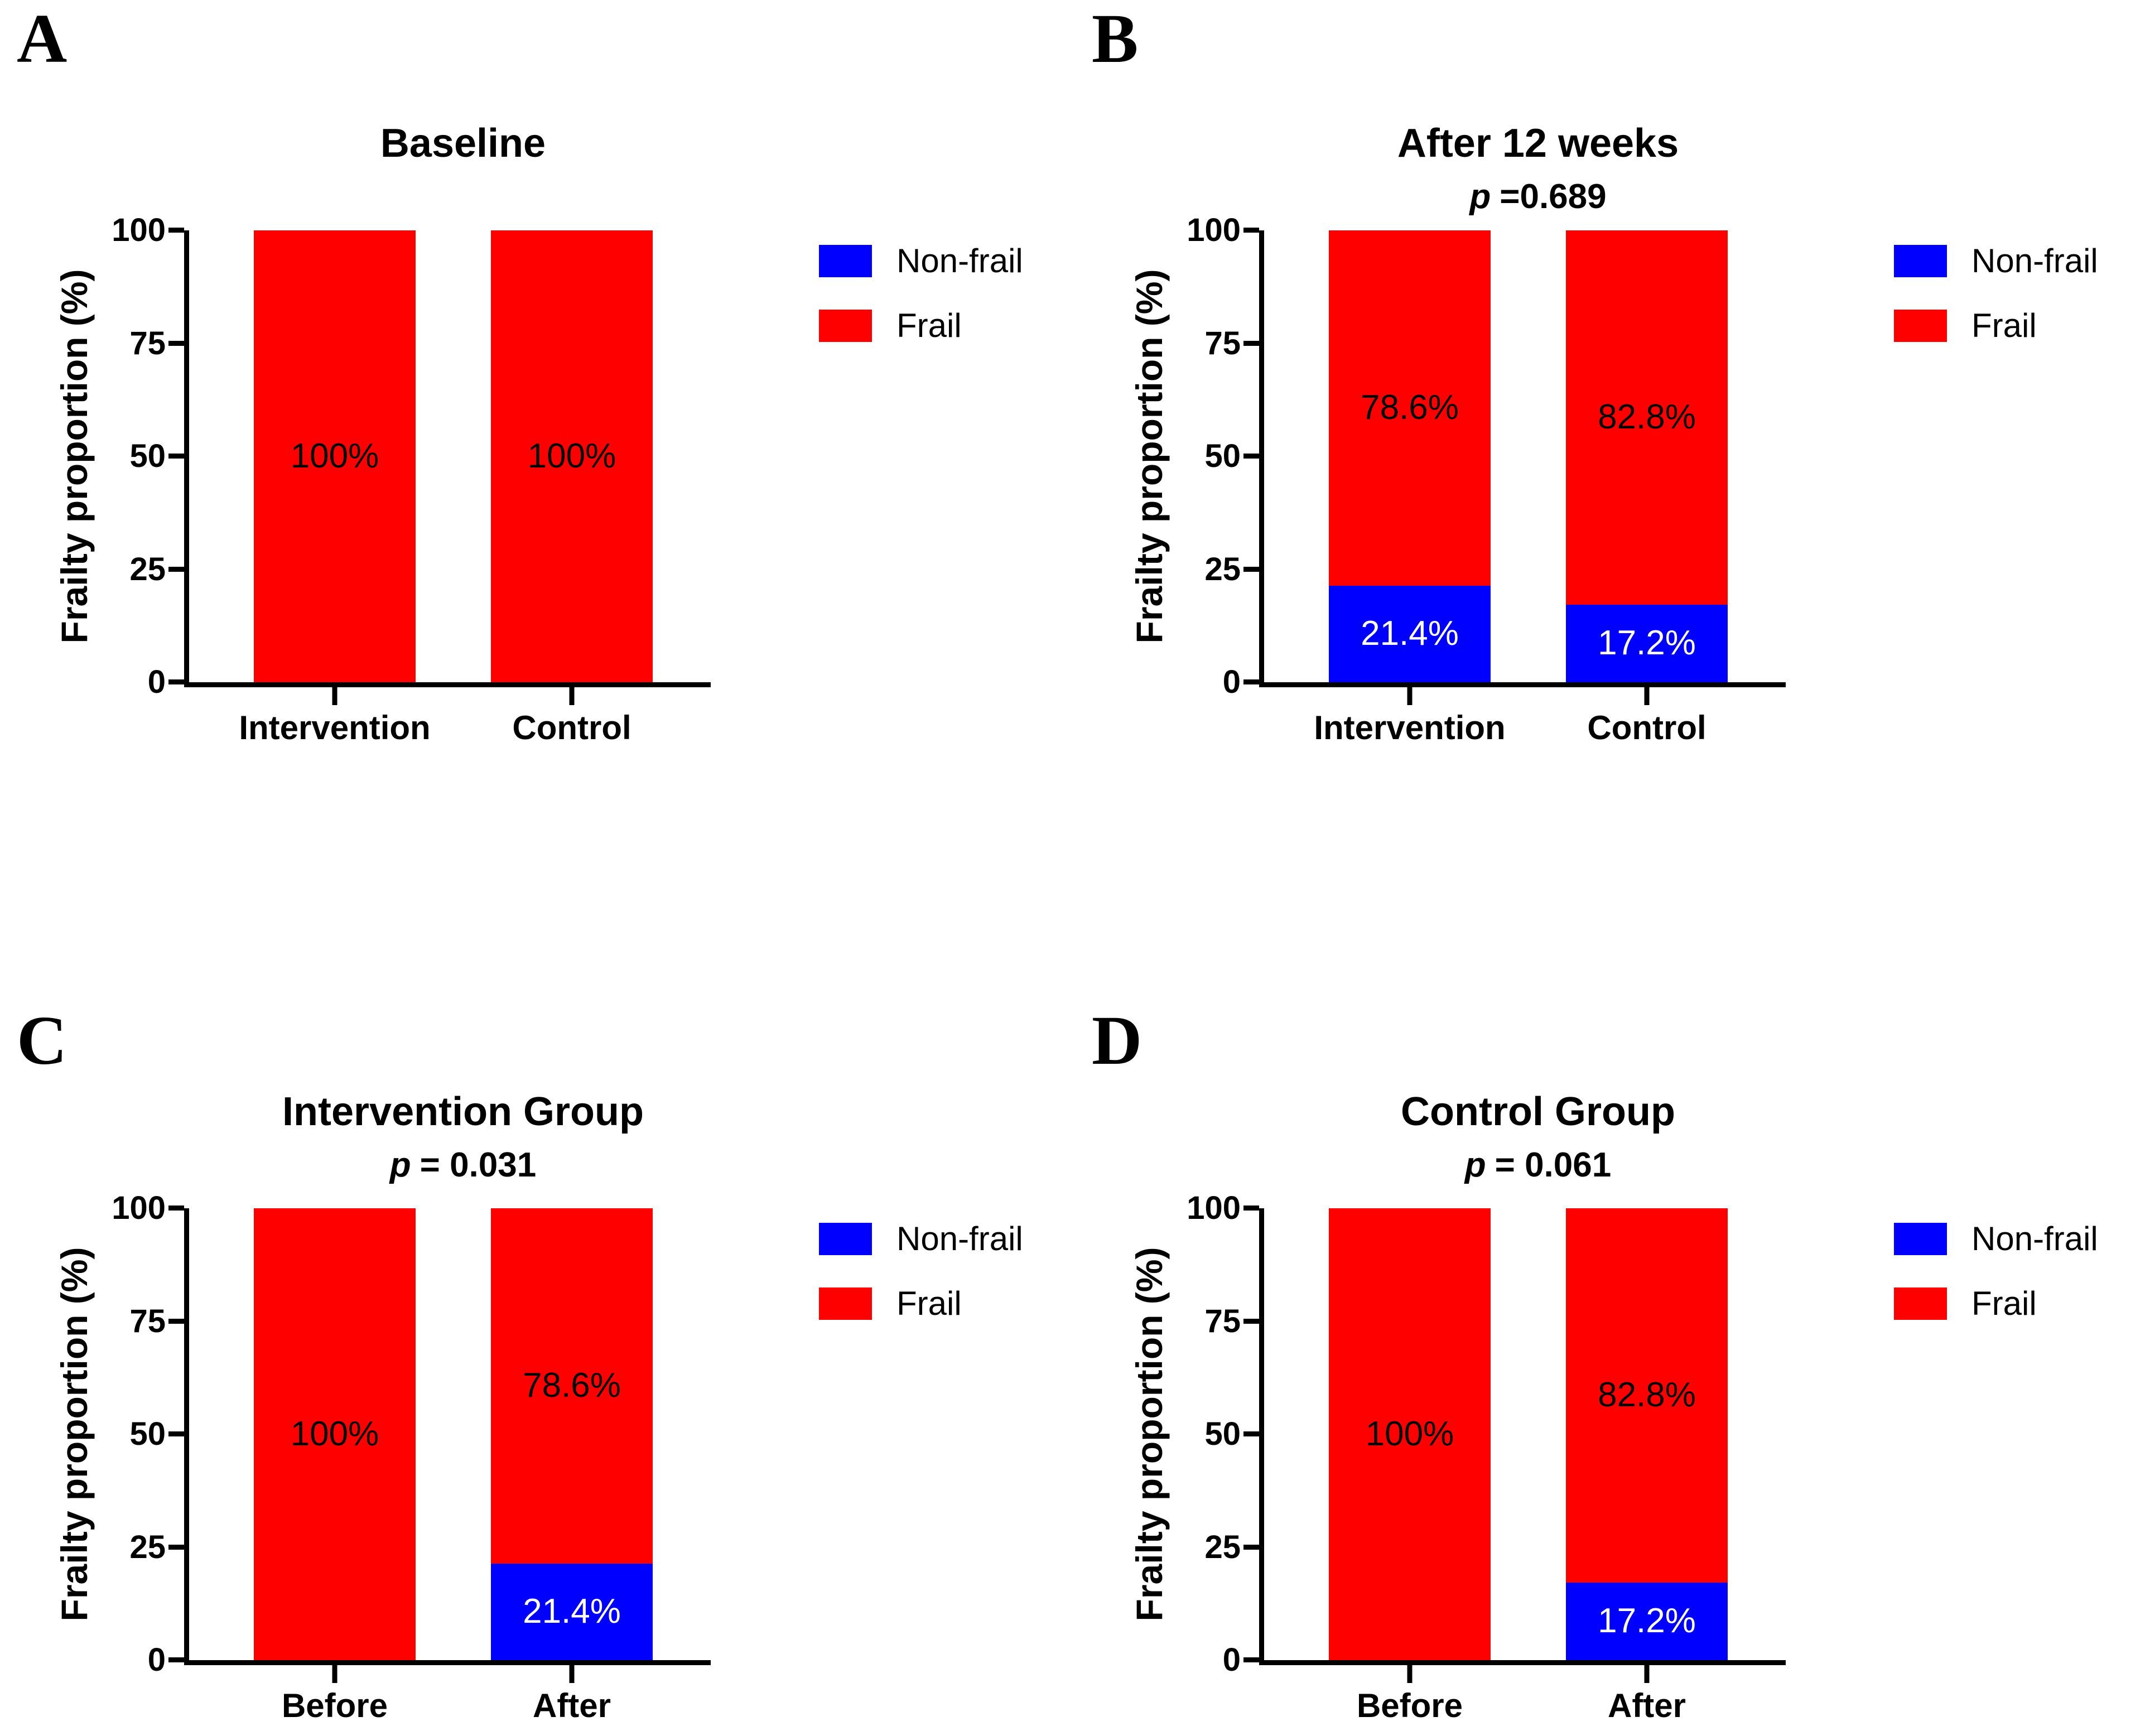 Image resolution: width=2150 pixels, height=1736 pixels. I want to click on y-tick-label: 100, so click(1214, 1208).